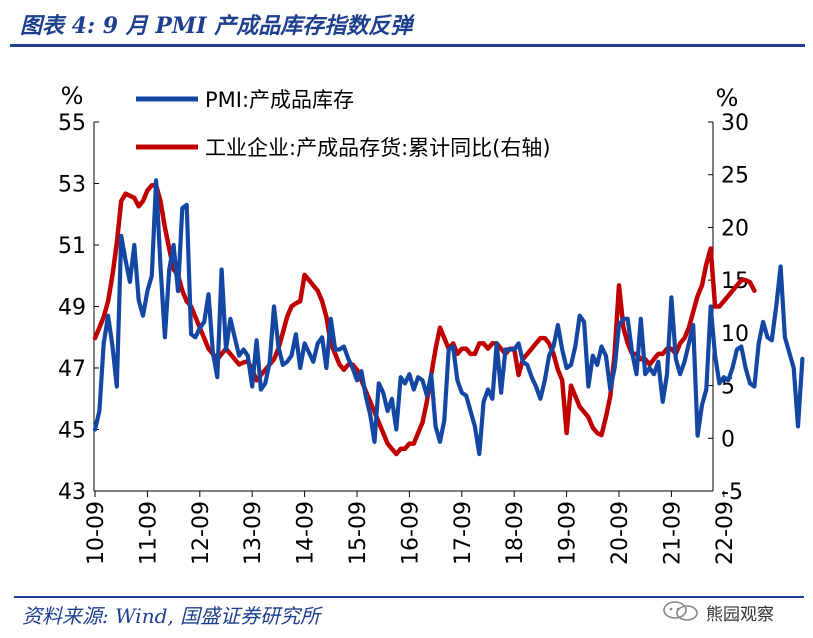 Image resolution: width=813 pixels, height=638 pixels. What do you see at coordinates (279, 100) in the screenshot?
I see `legend-label-pmi: PMI:产成品库存` at bounding box center [279, 100].